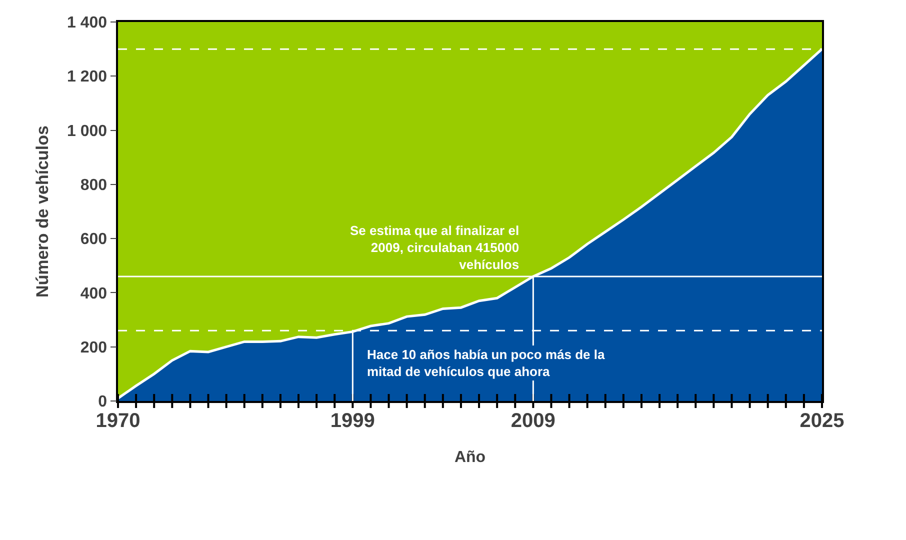 The image size is (906, 540). I want to click on y-tick-label: 1 400, so click(87, 23).